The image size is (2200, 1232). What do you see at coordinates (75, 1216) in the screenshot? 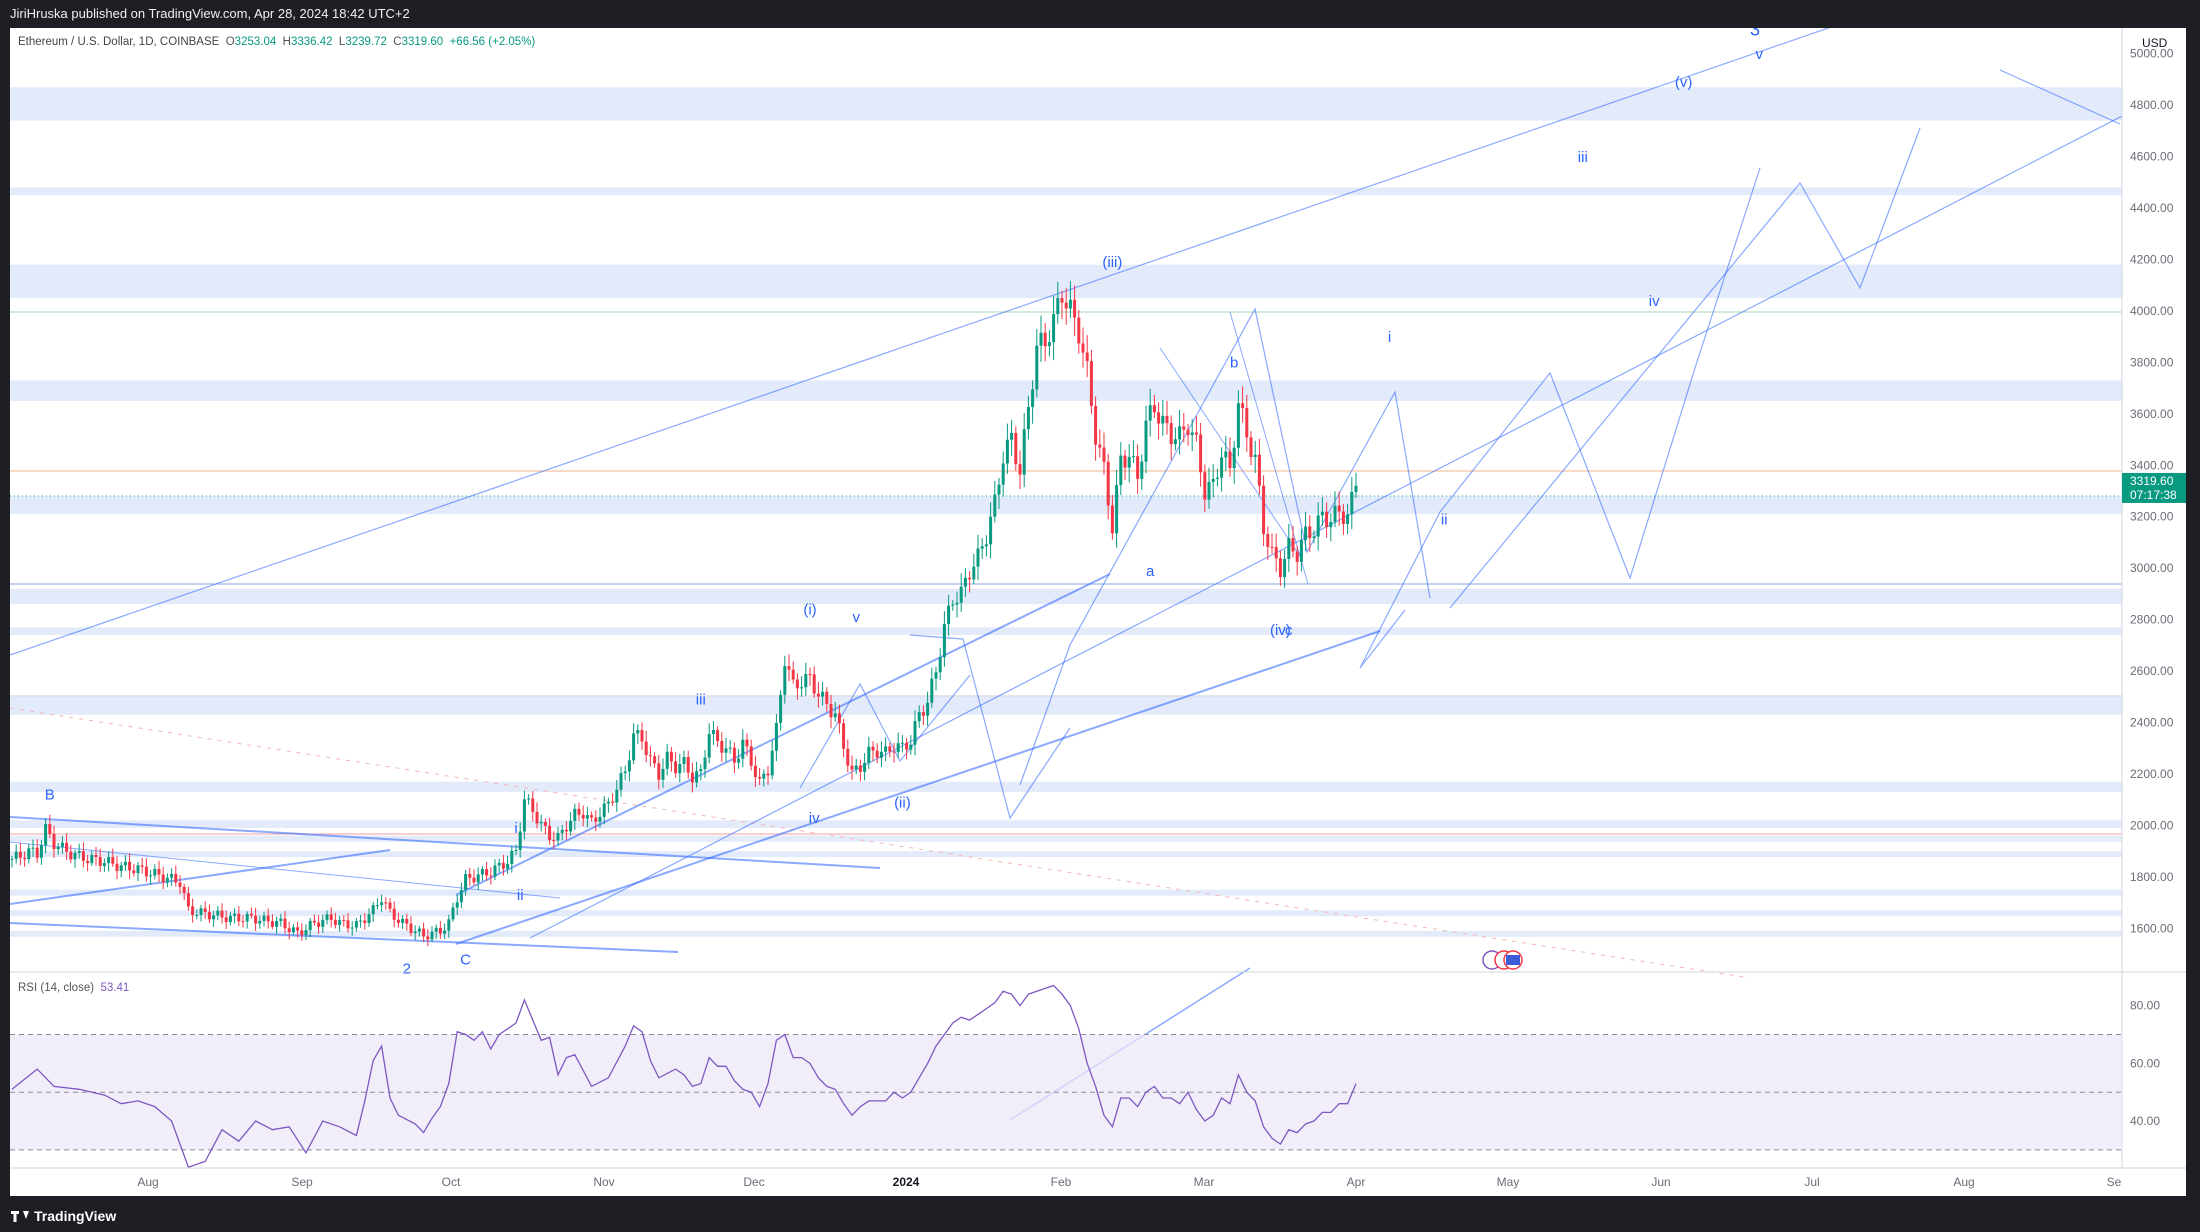
I see `brand-name: TradingView` at bounding box center [75, 1216].